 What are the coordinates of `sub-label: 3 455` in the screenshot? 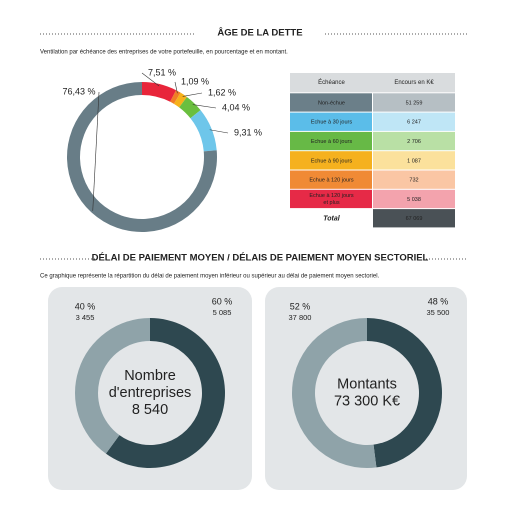 It's located at (85, 317).